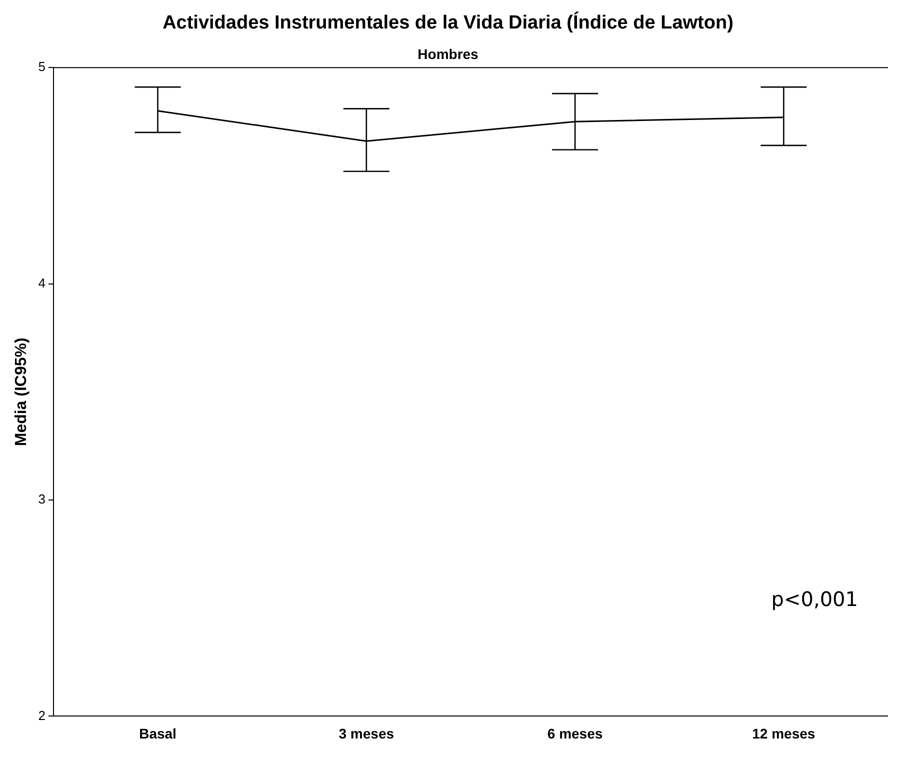 The width and height of the screenshot is (898, 765). What do you see at coordinates (366, 733) in the screenshot?
I see `x-tick-label: 3 meses` at bounding box center [366, 733].